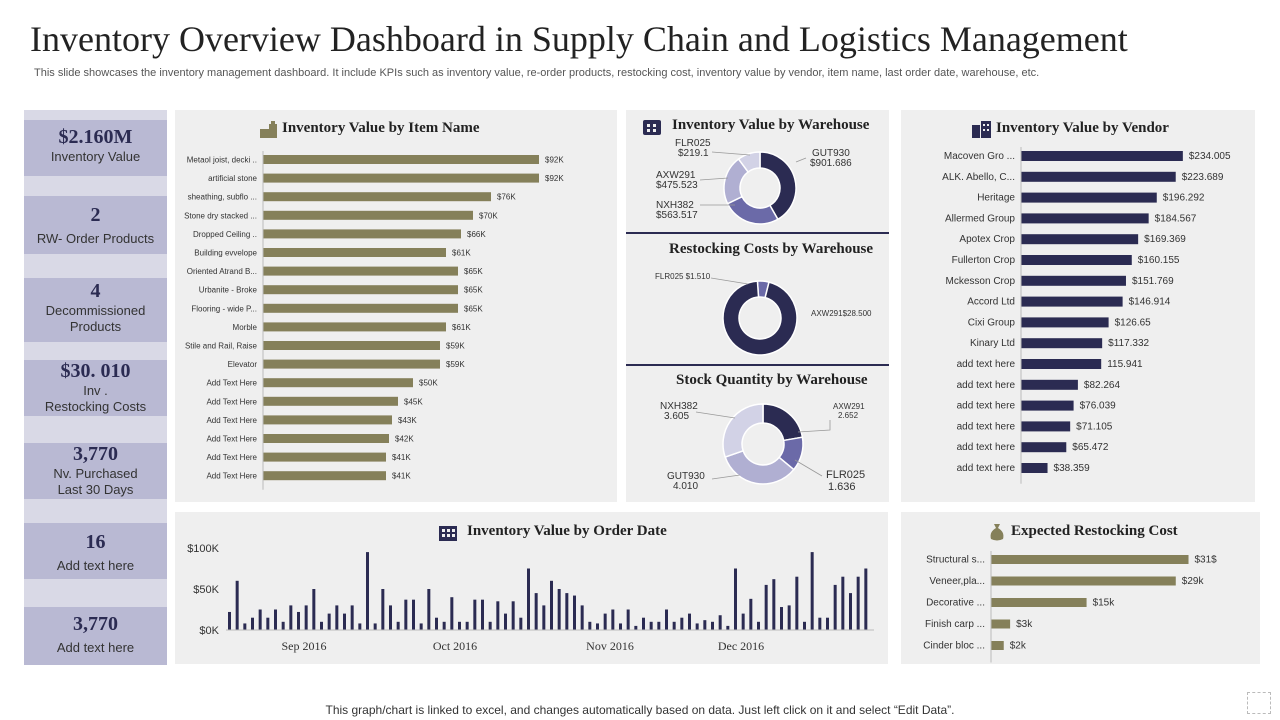 This screenshot has height=720, width=1280. I want to click on kpi-card: 2 RW- Order Products, so click(95, 225).